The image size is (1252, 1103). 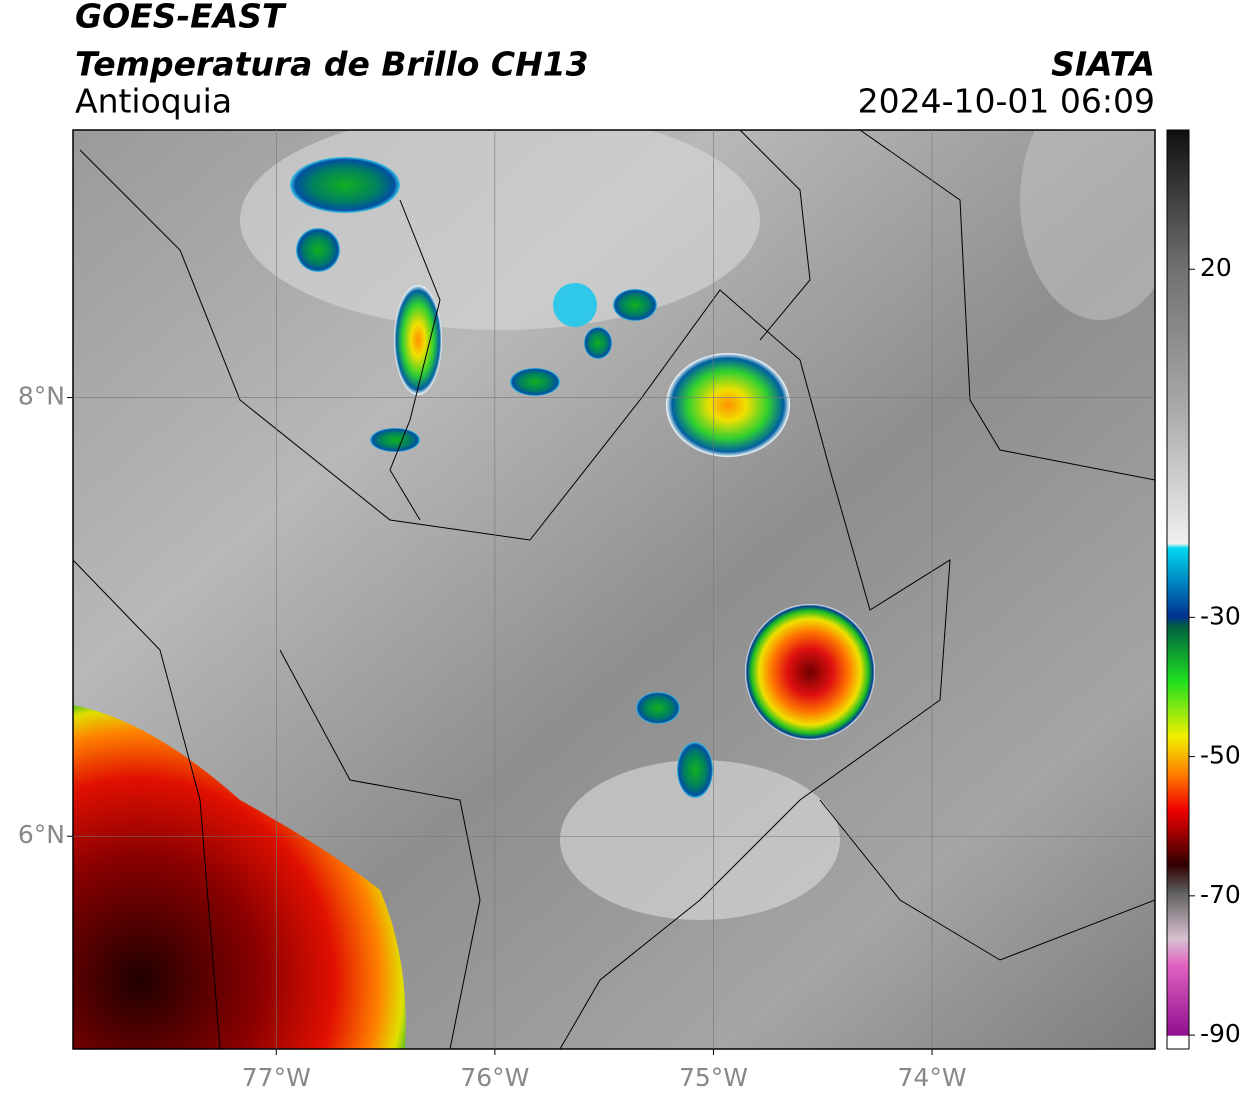 I want to click on title: GOES-EAST, so click(x=181, y=18).